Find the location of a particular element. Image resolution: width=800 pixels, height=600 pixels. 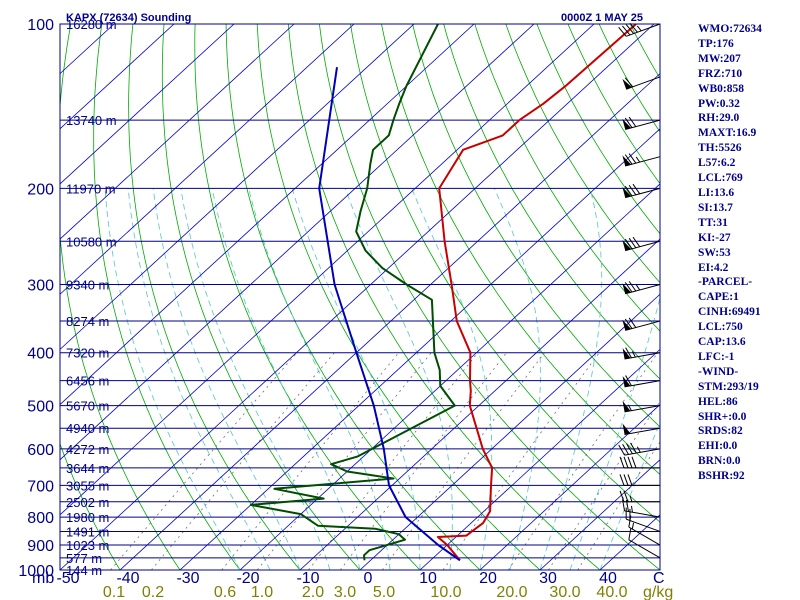

pressure-tick-label: 600 is located at coordinates (40, 450).